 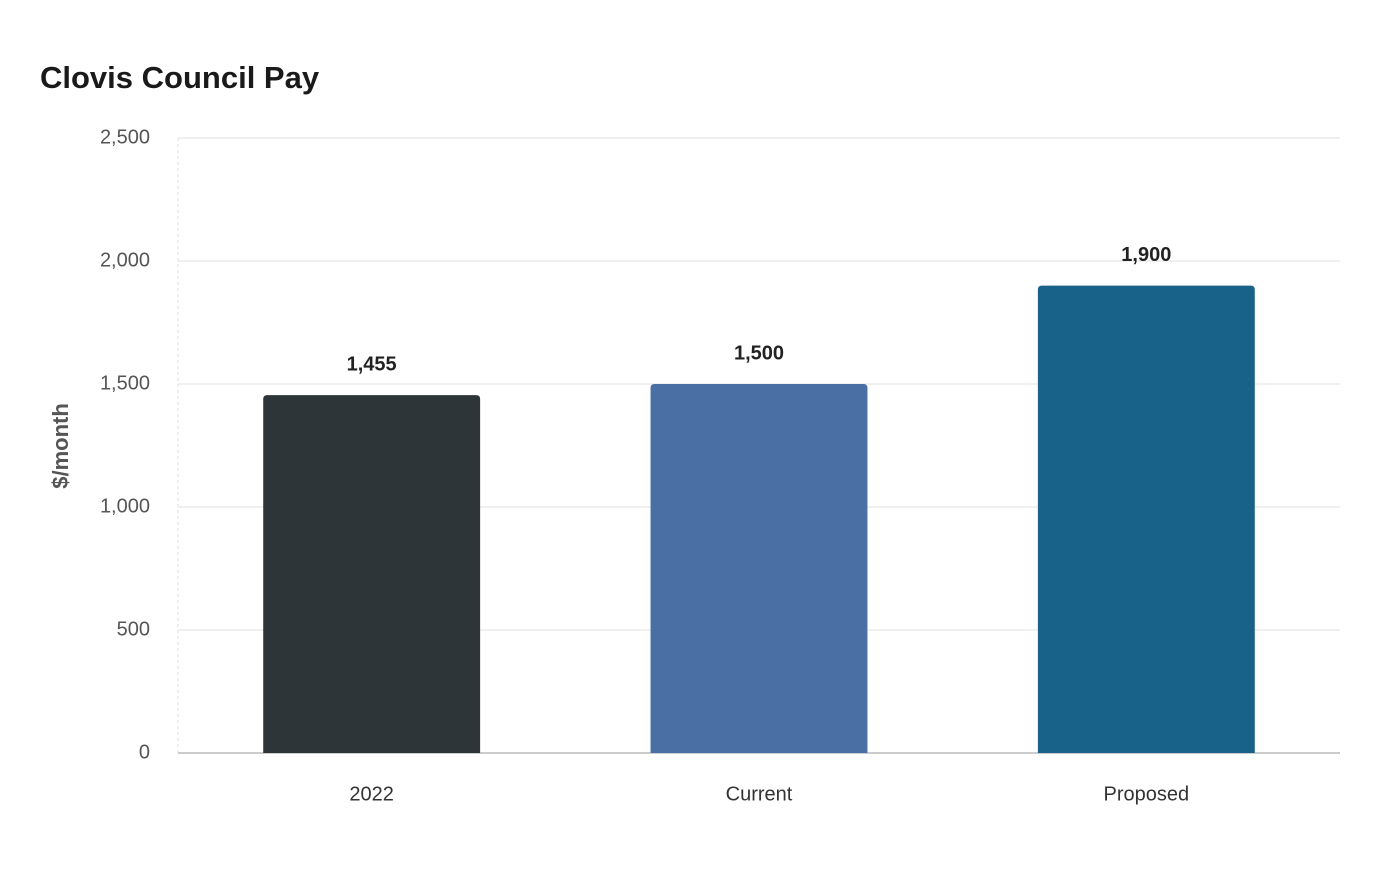 What do you see at coordinates (133, 629) in the screenshot?
I see `y-tick-label: 500` at bounding box center [133, 629].